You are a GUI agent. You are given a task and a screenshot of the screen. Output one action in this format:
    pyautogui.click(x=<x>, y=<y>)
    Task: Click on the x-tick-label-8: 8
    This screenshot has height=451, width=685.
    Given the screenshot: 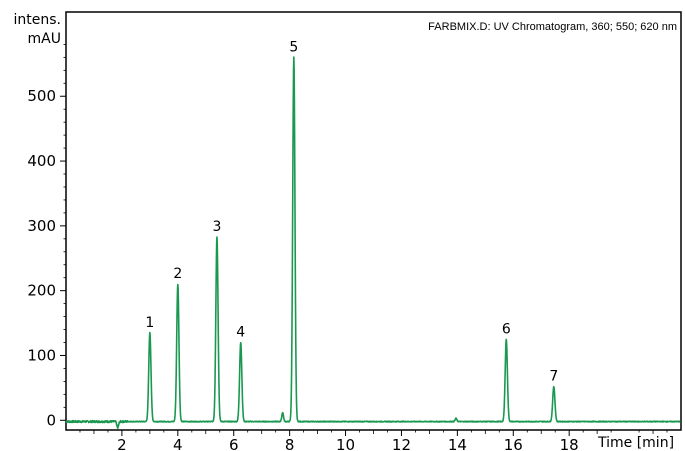 What is the action you would take?
    pyautogui.click(x=290, y=443)
    